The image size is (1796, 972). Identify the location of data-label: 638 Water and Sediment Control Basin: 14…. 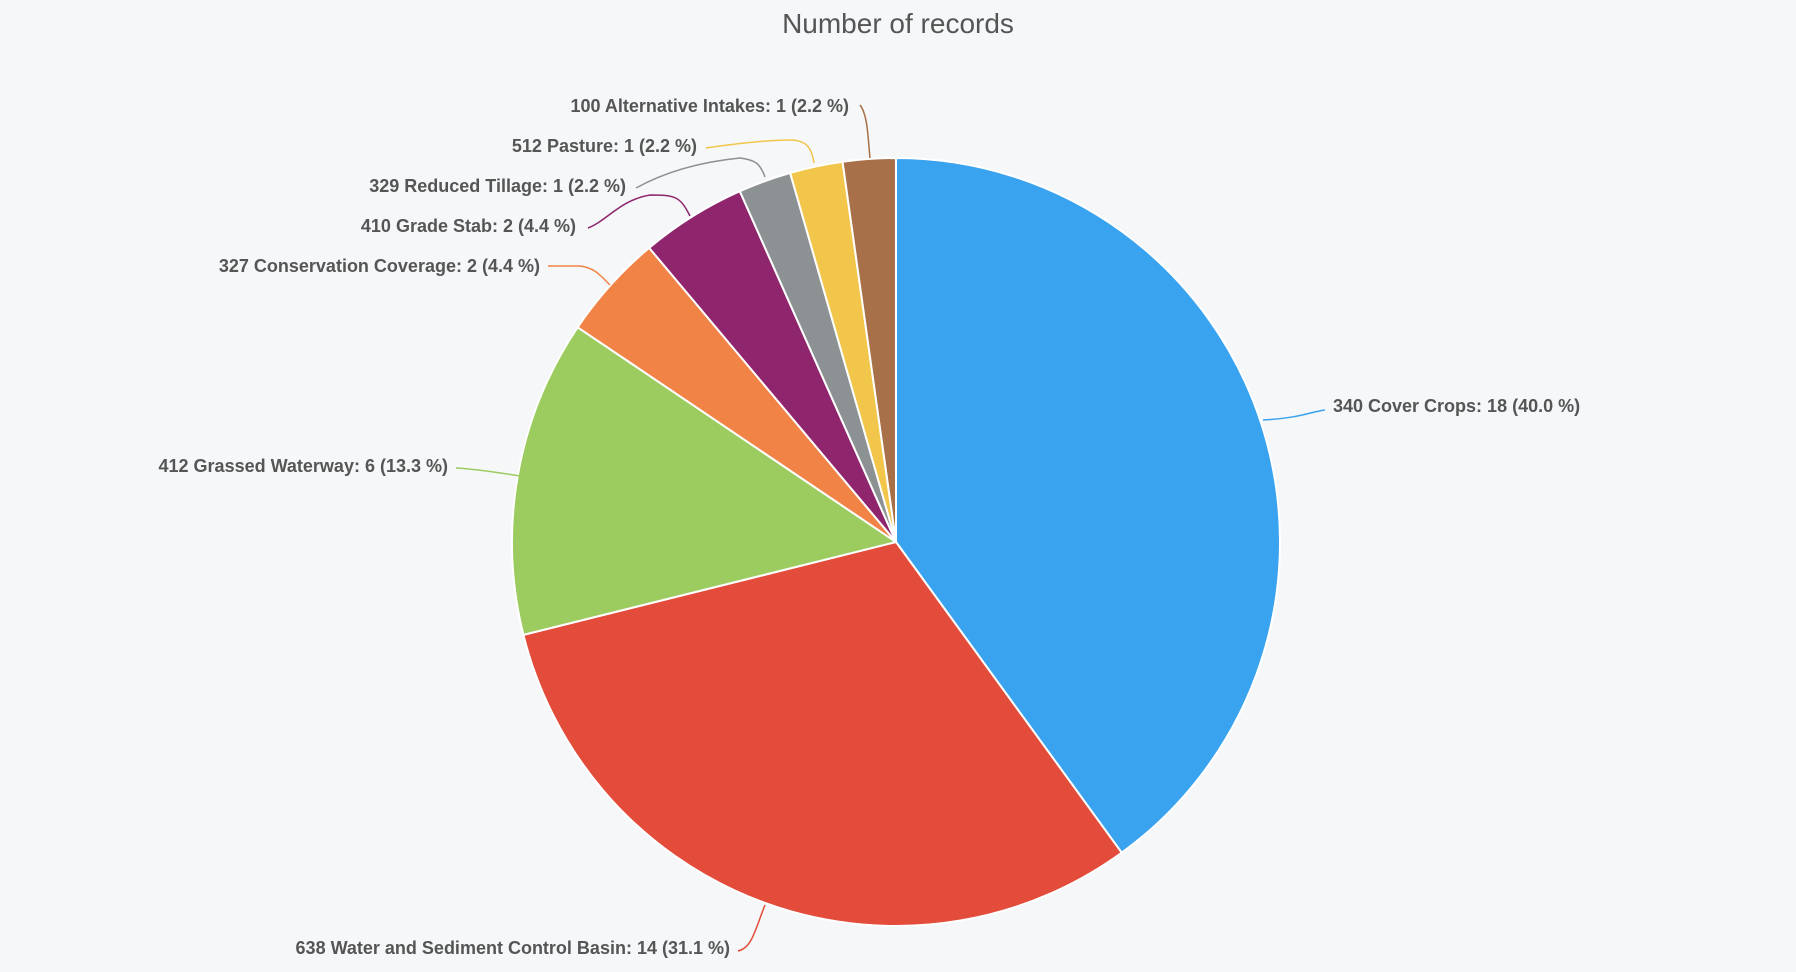
(513, 948).